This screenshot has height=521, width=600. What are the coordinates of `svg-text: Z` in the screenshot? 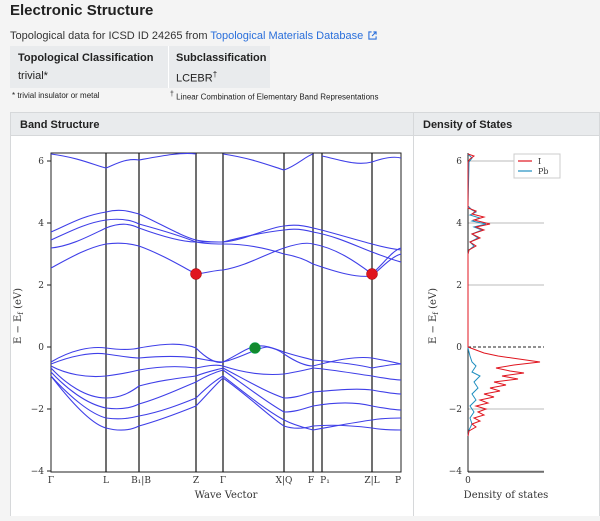 It's located at (196, 481).